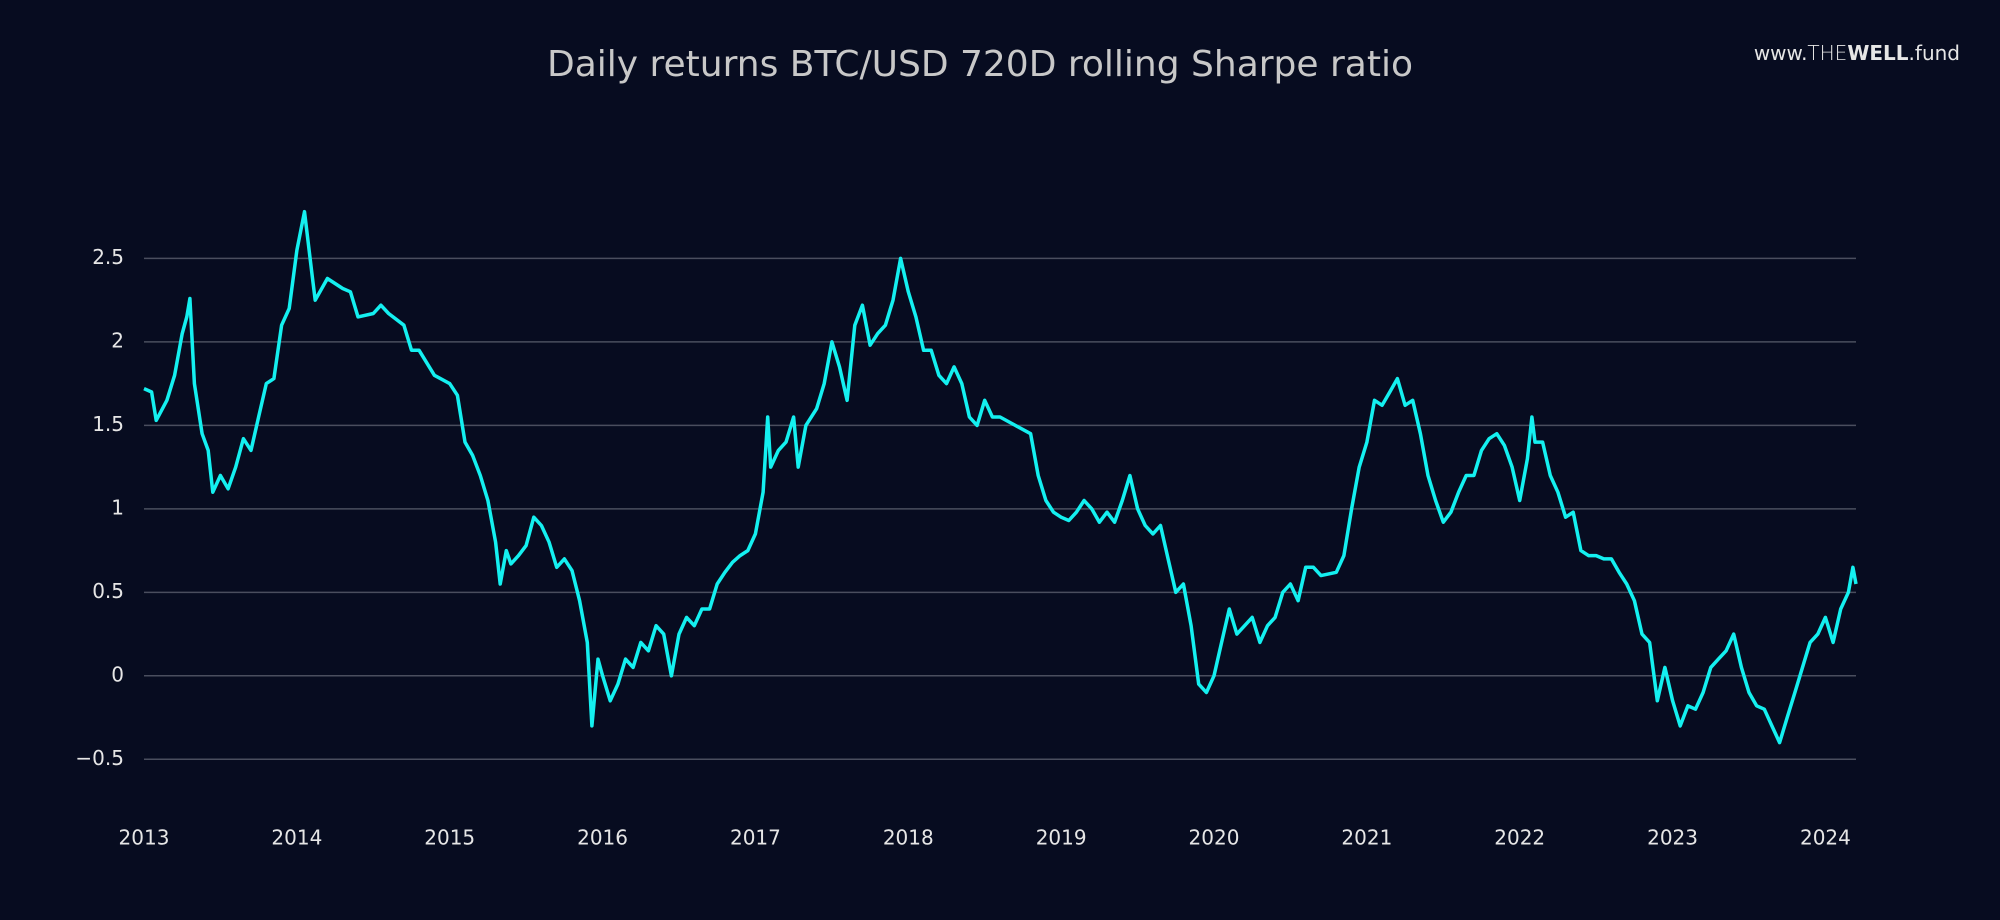 This screenshot has height=920, width=2000. What do you see at coordinates (108, 424) in the screenshot?
I see `y-tick-label: 1.5` at bounding box center [108, 424].